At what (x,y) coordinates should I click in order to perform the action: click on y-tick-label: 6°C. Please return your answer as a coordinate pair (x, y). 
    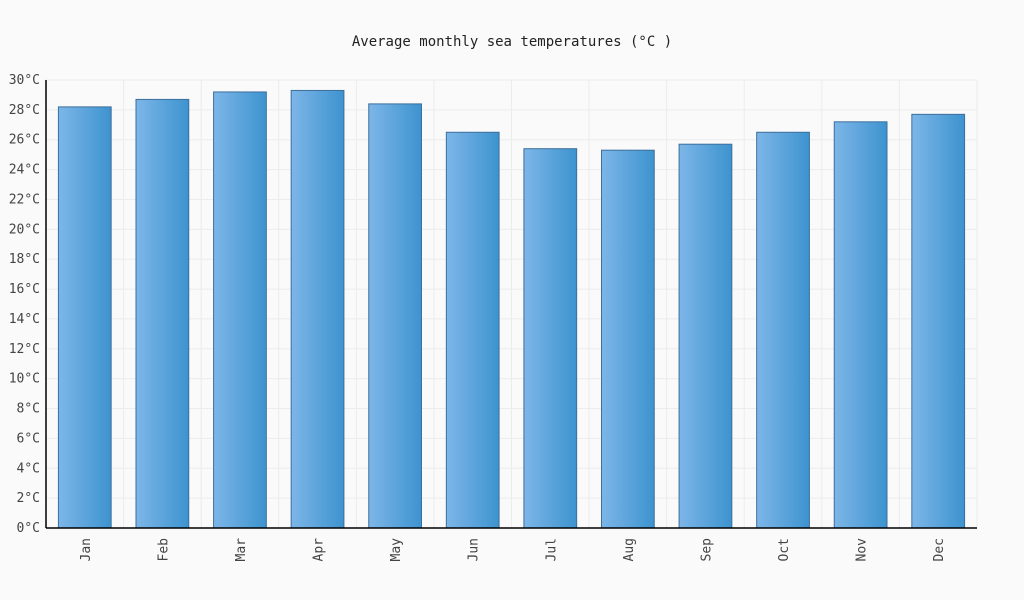
    Looking at the image, I should click on (28, 438).